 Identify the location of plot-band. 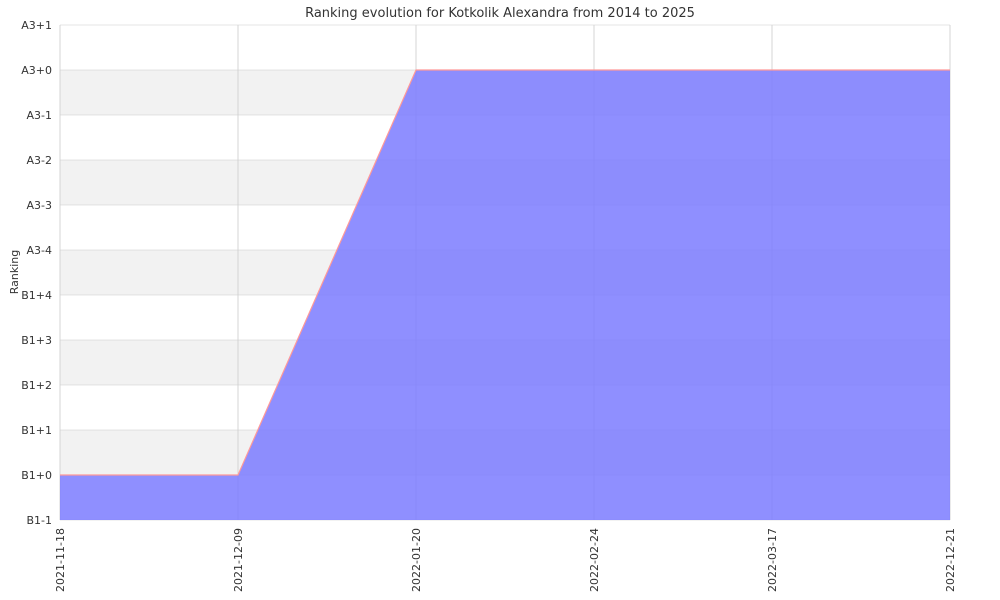
(505, 47).